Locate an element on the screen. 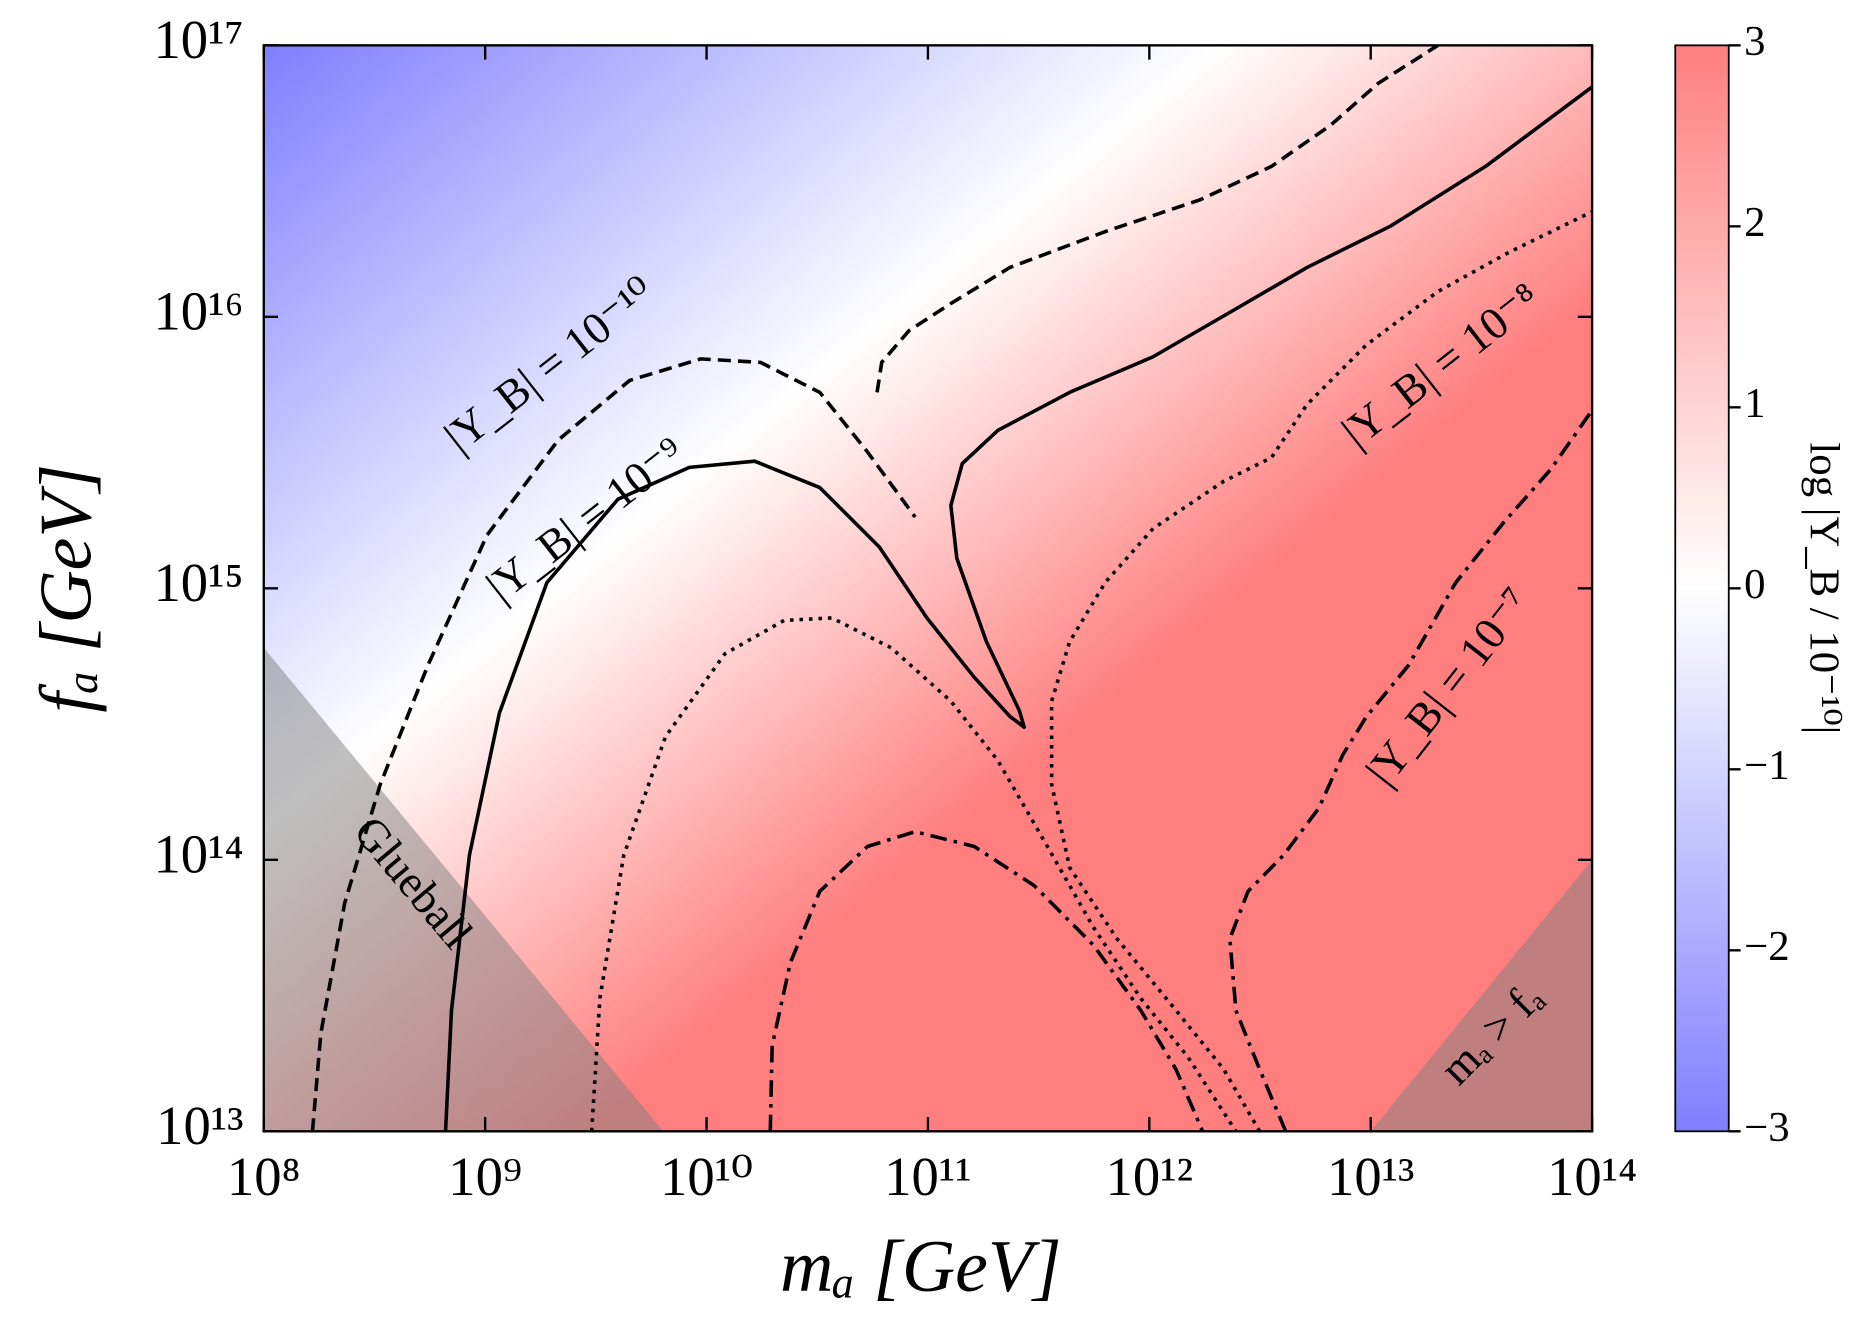  y-tick-label: 10¹⁶ is located at coordinates (198, 310).